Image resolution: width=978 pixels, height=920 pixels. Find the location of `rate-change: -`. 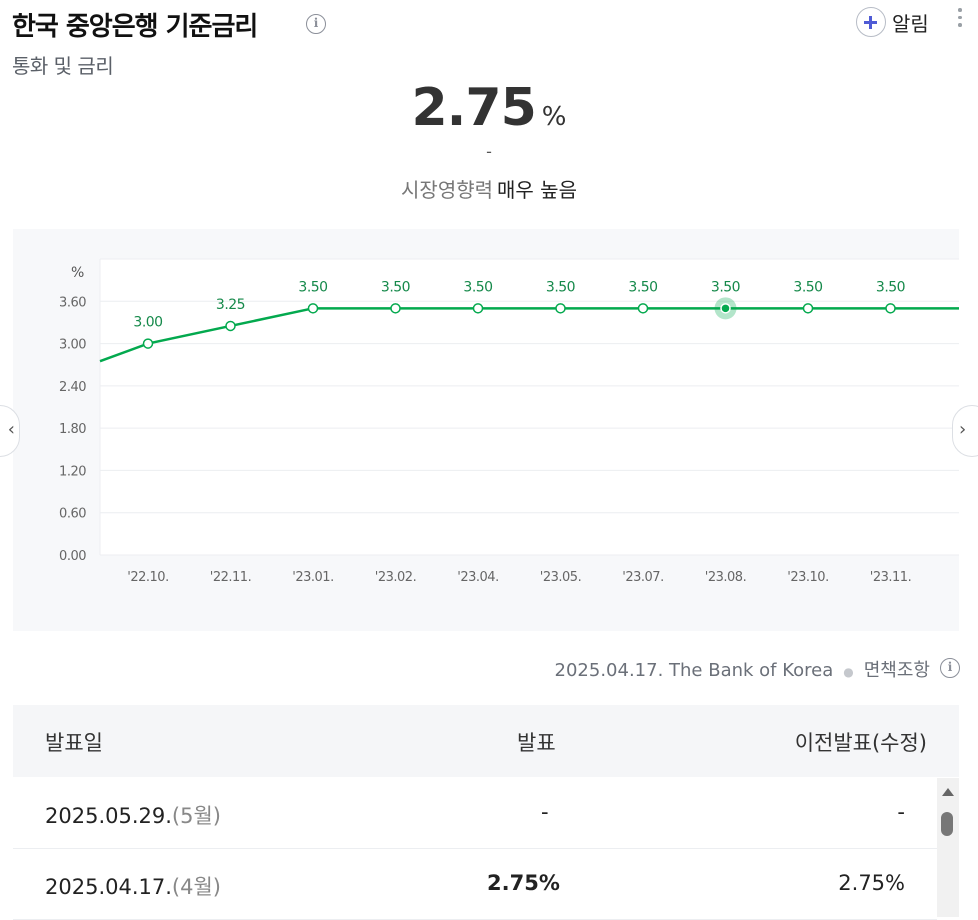

rate-change: - is located at coordinates (489, 151).